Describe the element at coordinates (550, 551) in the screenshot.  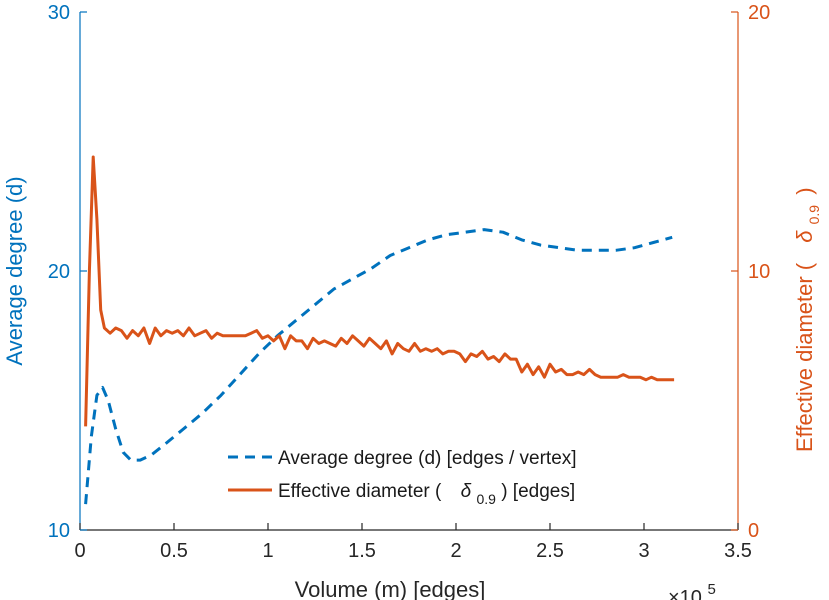
I see `x-tick-label: 2.5` at that location.